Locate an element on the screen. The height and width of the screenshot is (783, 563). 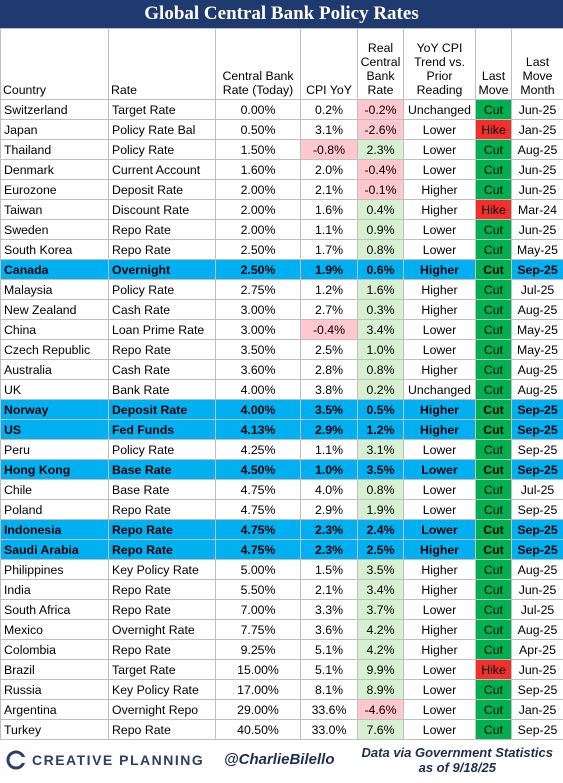
table-cell: Malaysia is located at coordinates (55, 290).